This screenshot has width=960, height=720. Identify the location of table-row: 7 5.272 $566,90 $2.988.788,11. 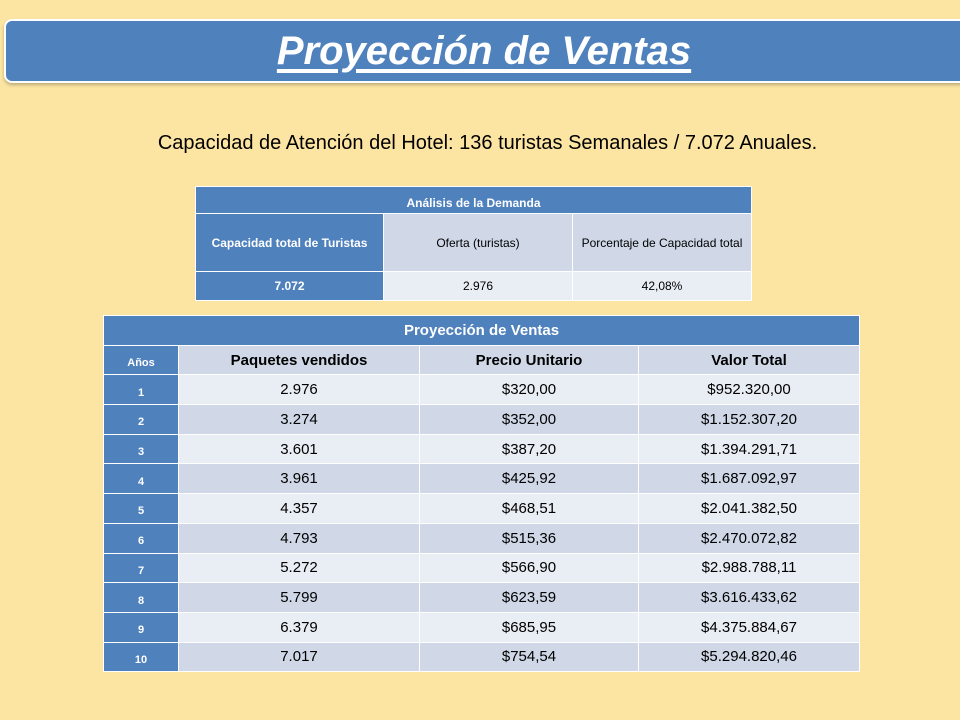
(482, 568).